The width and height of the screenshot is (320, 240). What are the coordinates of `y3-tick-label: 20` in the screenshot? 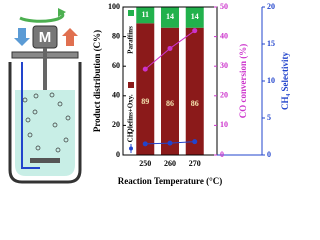 It's located at (271, 6).